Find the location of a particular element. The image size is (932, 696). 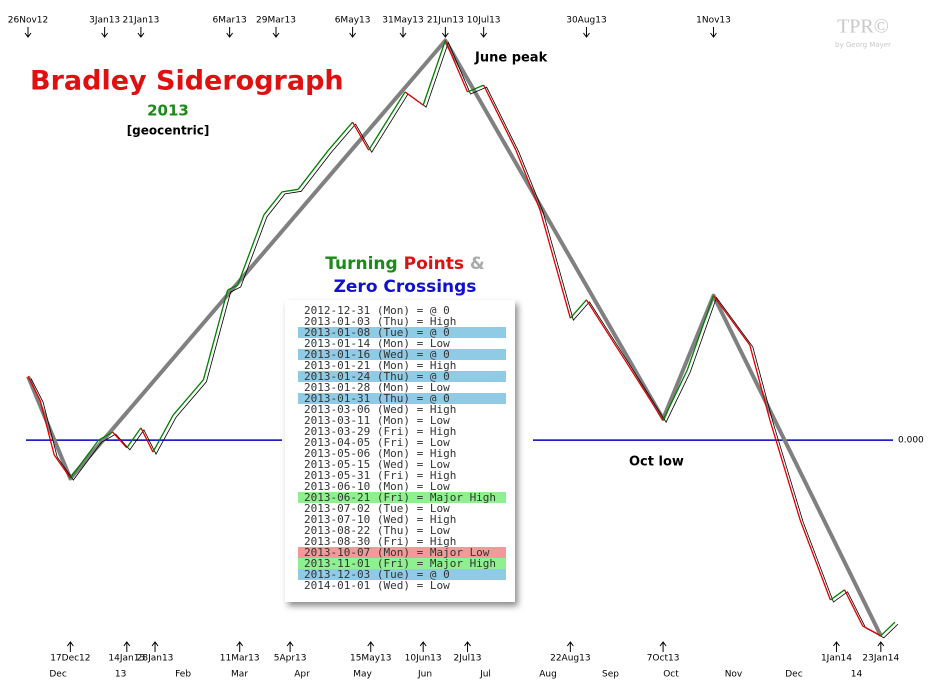

x-tick-label: Feb is located at coordinates (183, 675).